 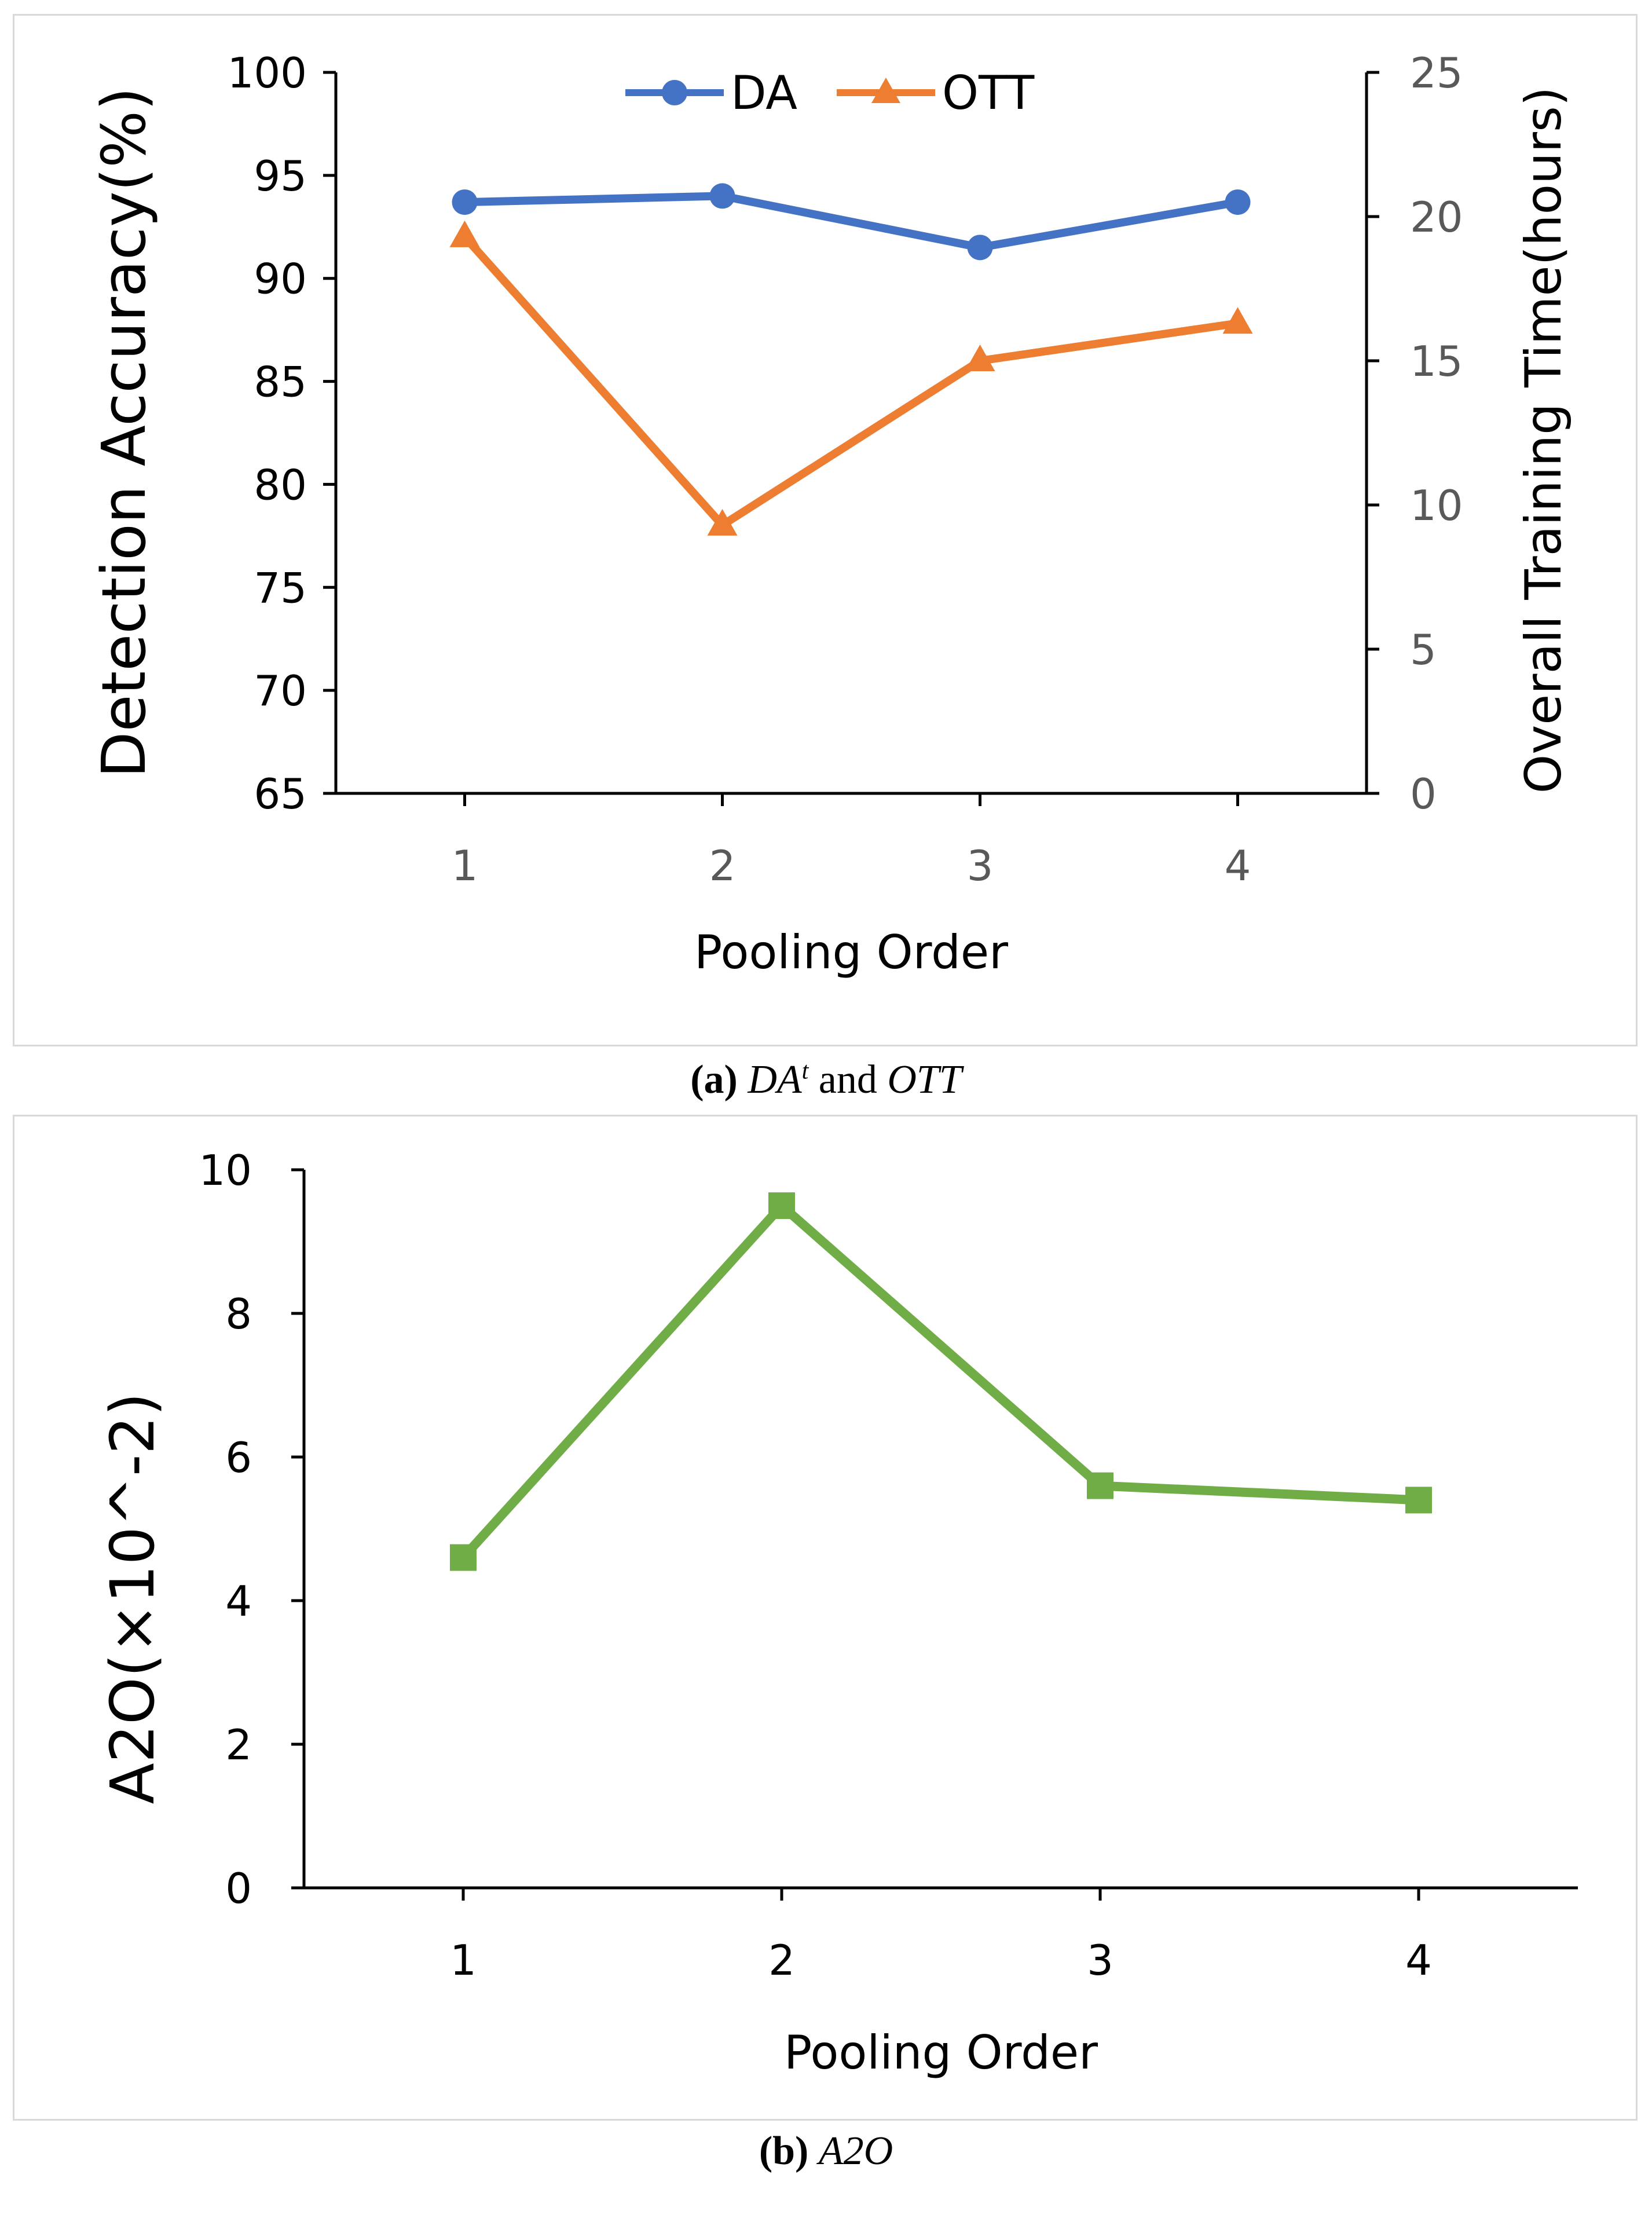 What do you see at coordinates (238, 1888) in the screenshot?
I see `y-tick-label: 0` at bounding box center [238, 1888].